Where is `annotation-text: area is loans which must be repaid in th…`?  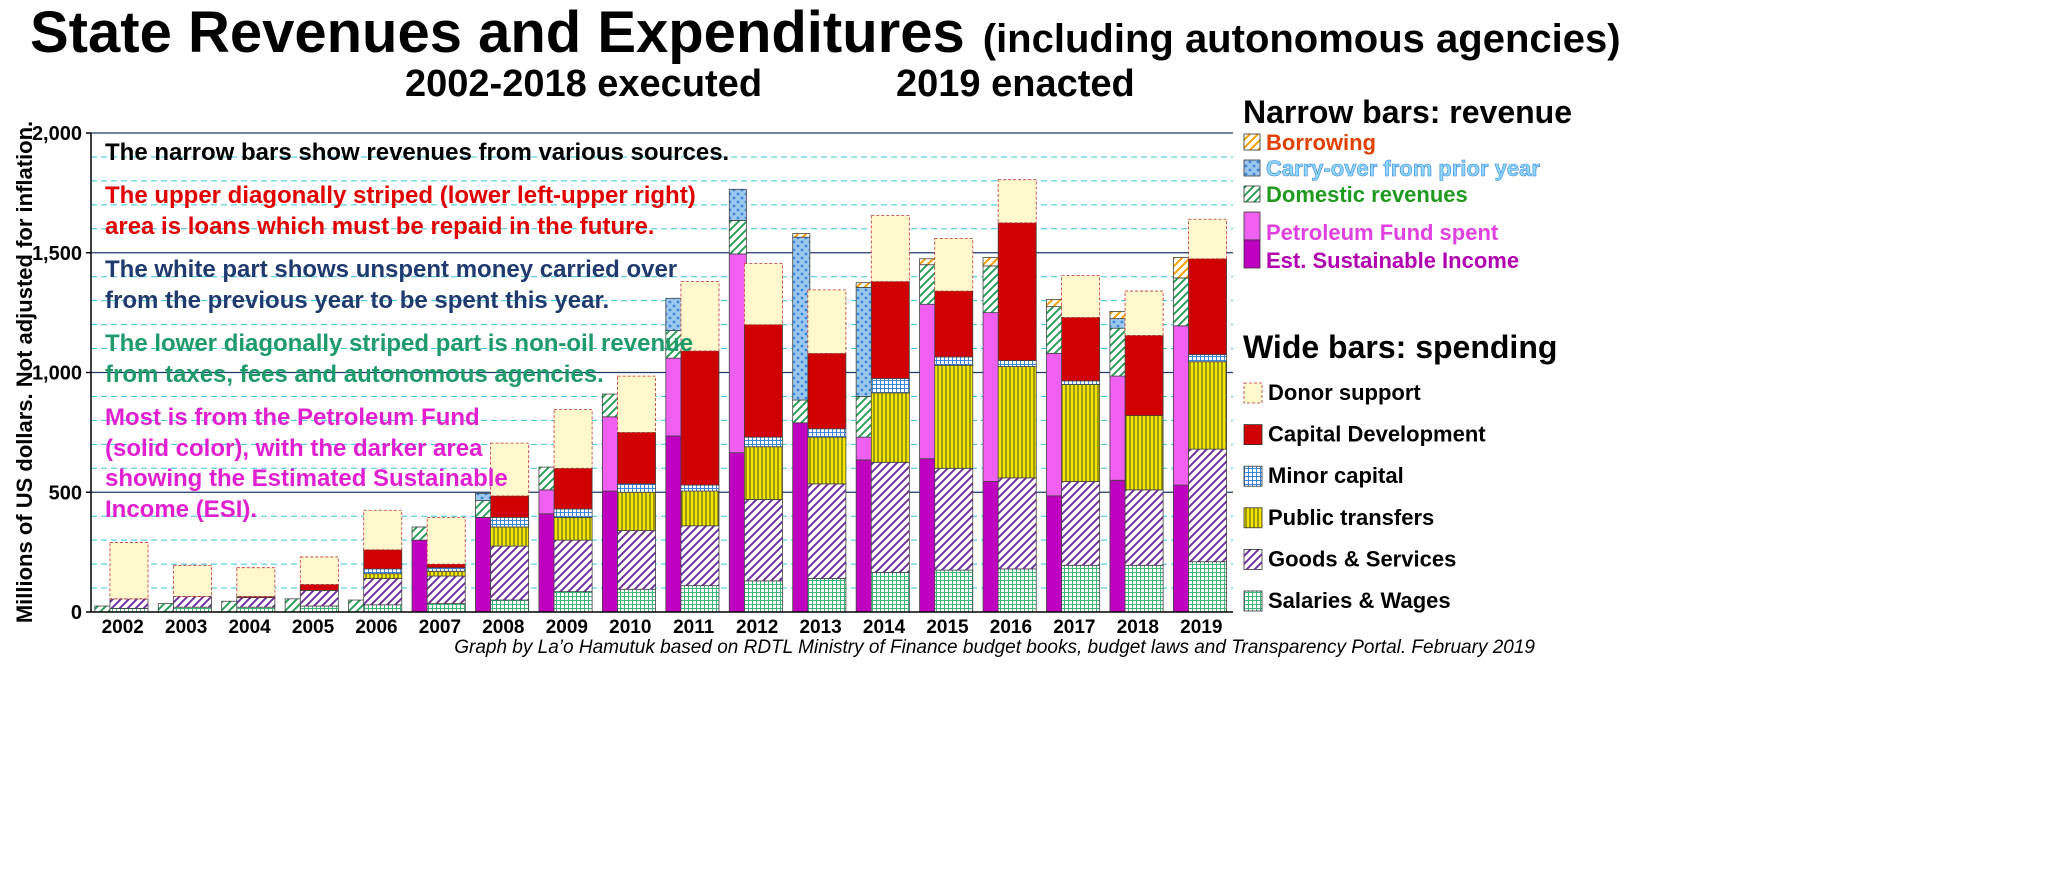
annotation-text: area is loans which must be repaid in th… is located at coordinates (379, 226).